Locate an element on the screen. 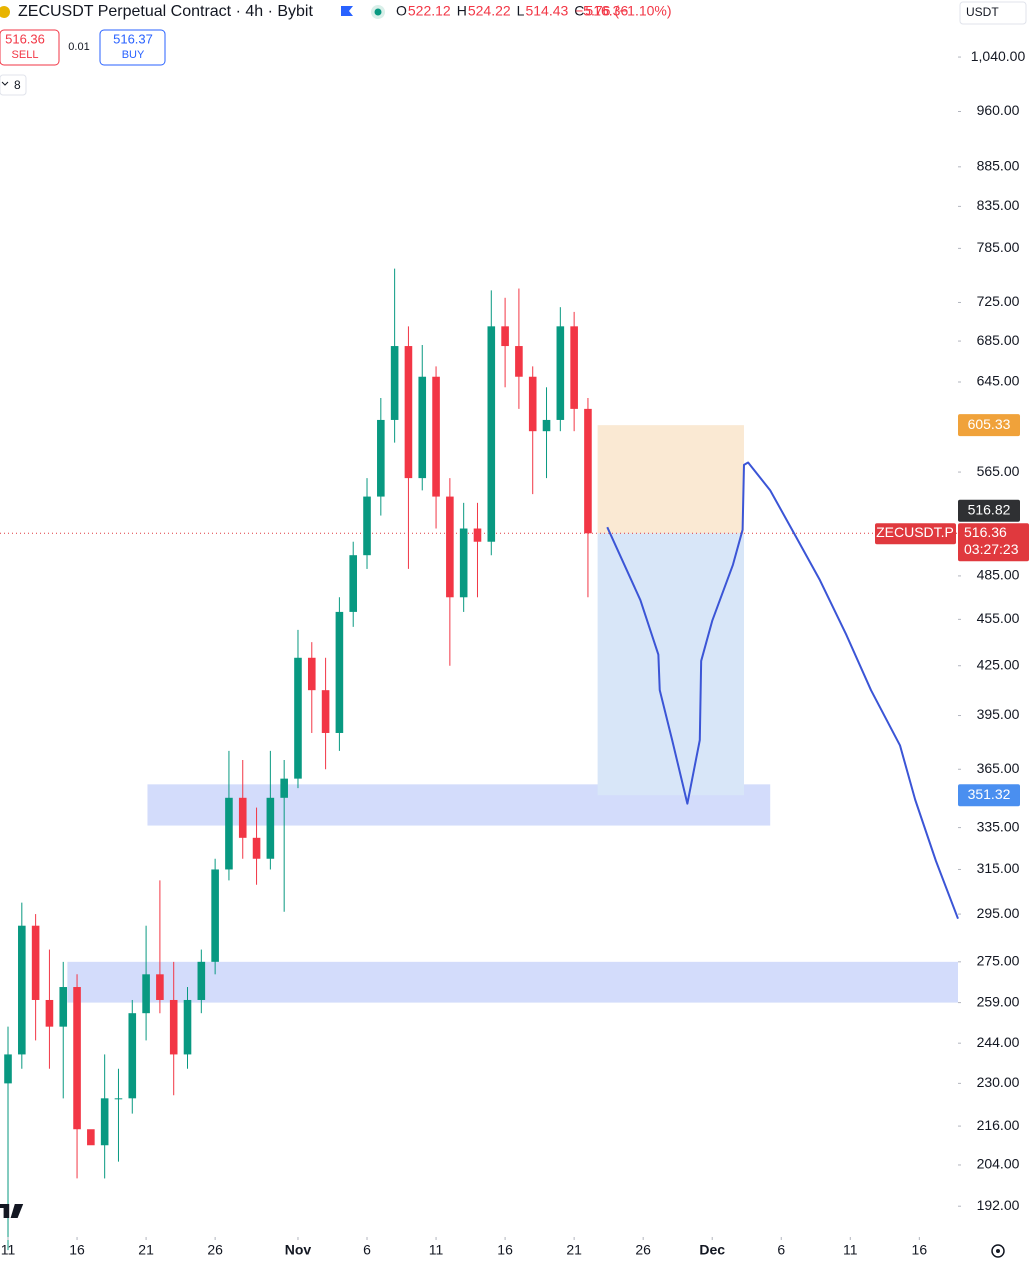 Image resolution: width=1029 pixels, height=1272 pixels. y-tick-label: 259.00 is located at coordinates (998, 1001).